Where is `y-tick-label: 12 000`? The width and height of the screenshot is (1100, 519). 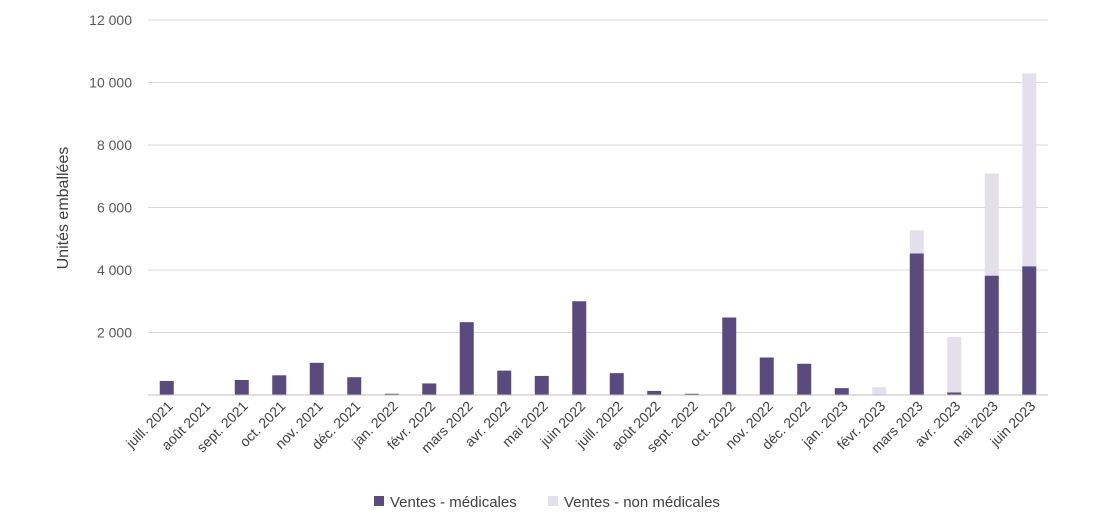 y-tick-label: 12 000 is located at coordinates (110, 20).